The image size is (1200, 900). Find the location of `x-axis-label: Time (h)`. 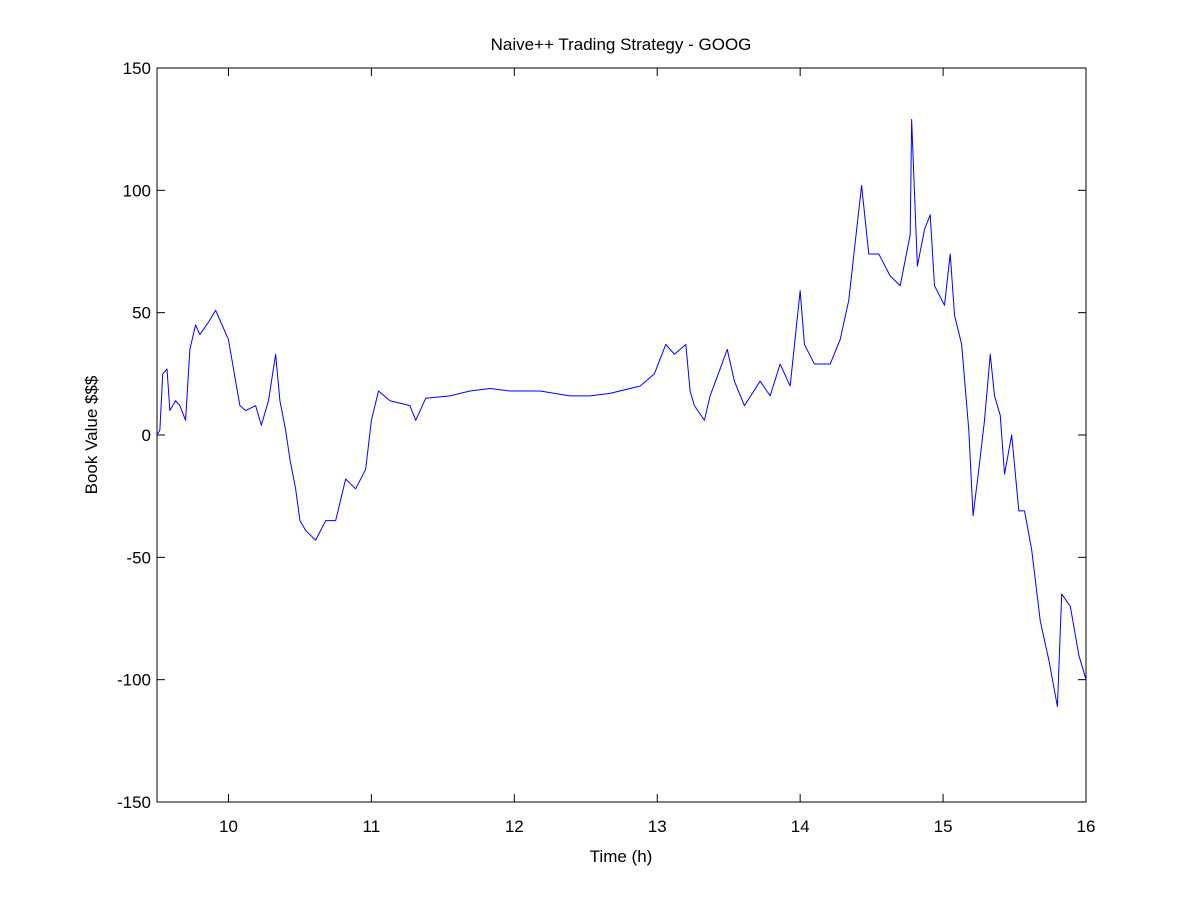

x-axis-label: Time (h) is located at coordinates (621, 856).